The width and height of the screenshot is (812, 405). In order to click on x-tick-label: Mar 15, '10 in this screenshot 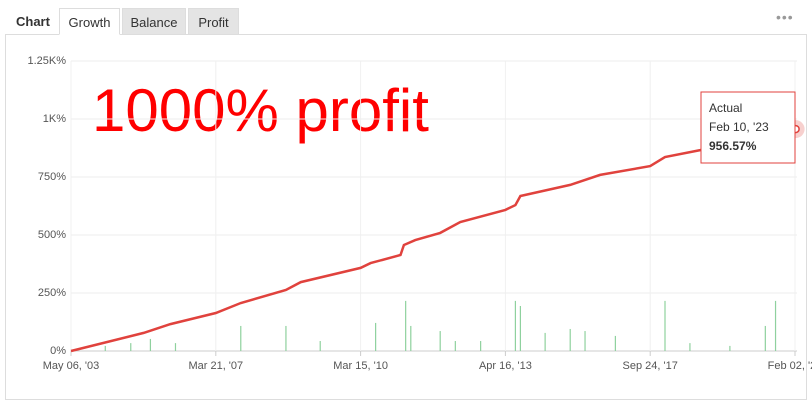, I will do `click(360, 366)`.